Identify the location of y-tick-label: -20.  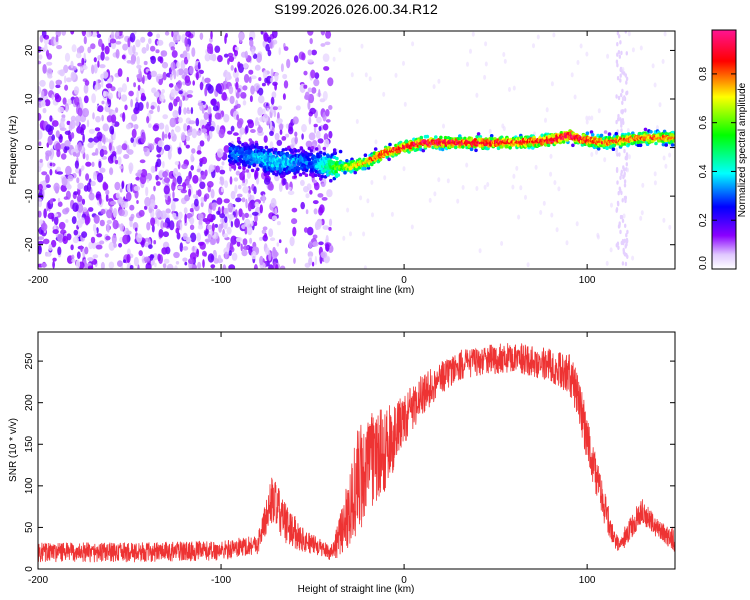
(29, 244).